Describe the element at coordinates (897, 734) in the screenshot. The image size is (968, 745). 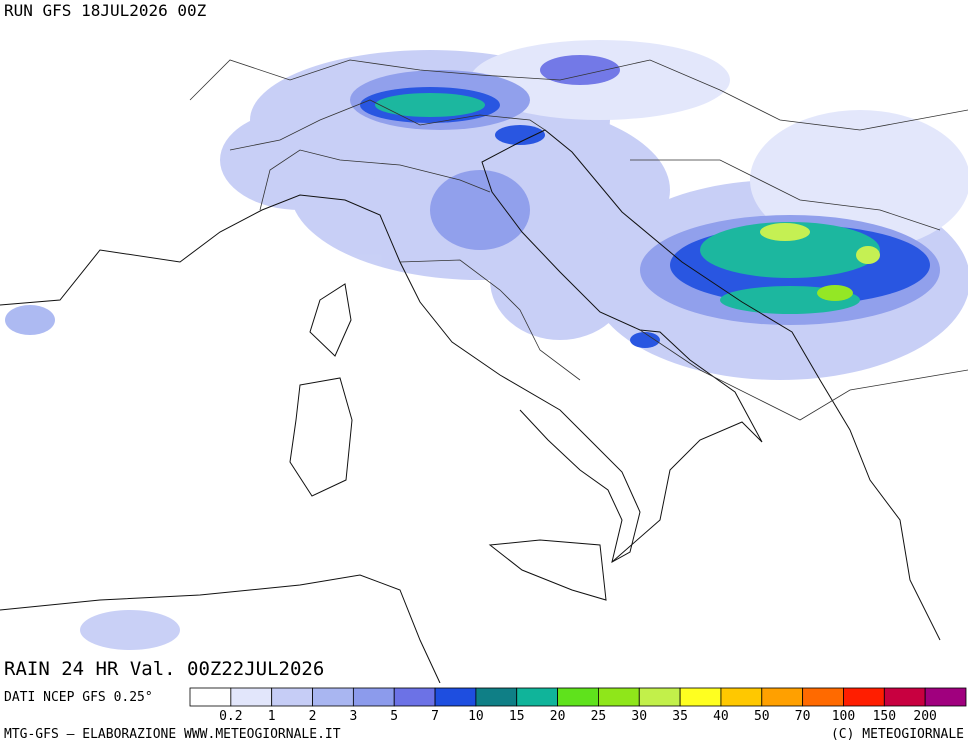
I see `footer-right: (C) METEOGIORNALE` at that location.